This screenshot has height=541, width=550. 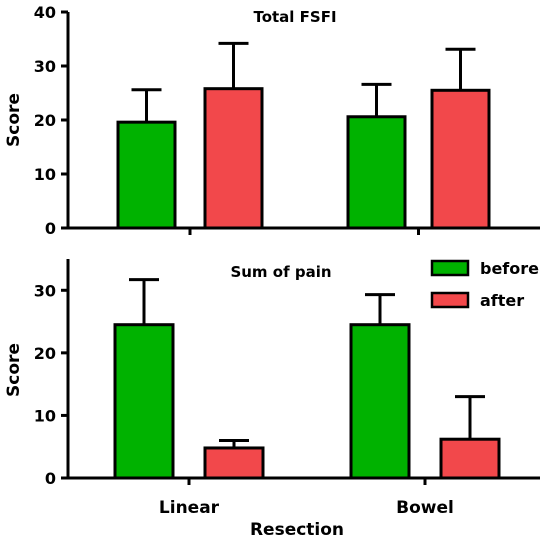 What do you see at coordinates (425, 508) in the screenshot?
I see `category-label: Bowel` at bounding box center [425, 508].